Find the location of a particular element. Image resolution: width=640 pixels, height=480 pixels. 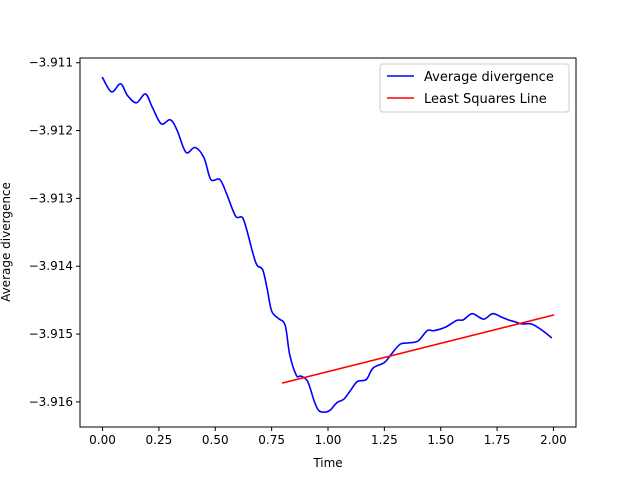

y-tick-label: −3.916 is located at coordinates (51, 402).